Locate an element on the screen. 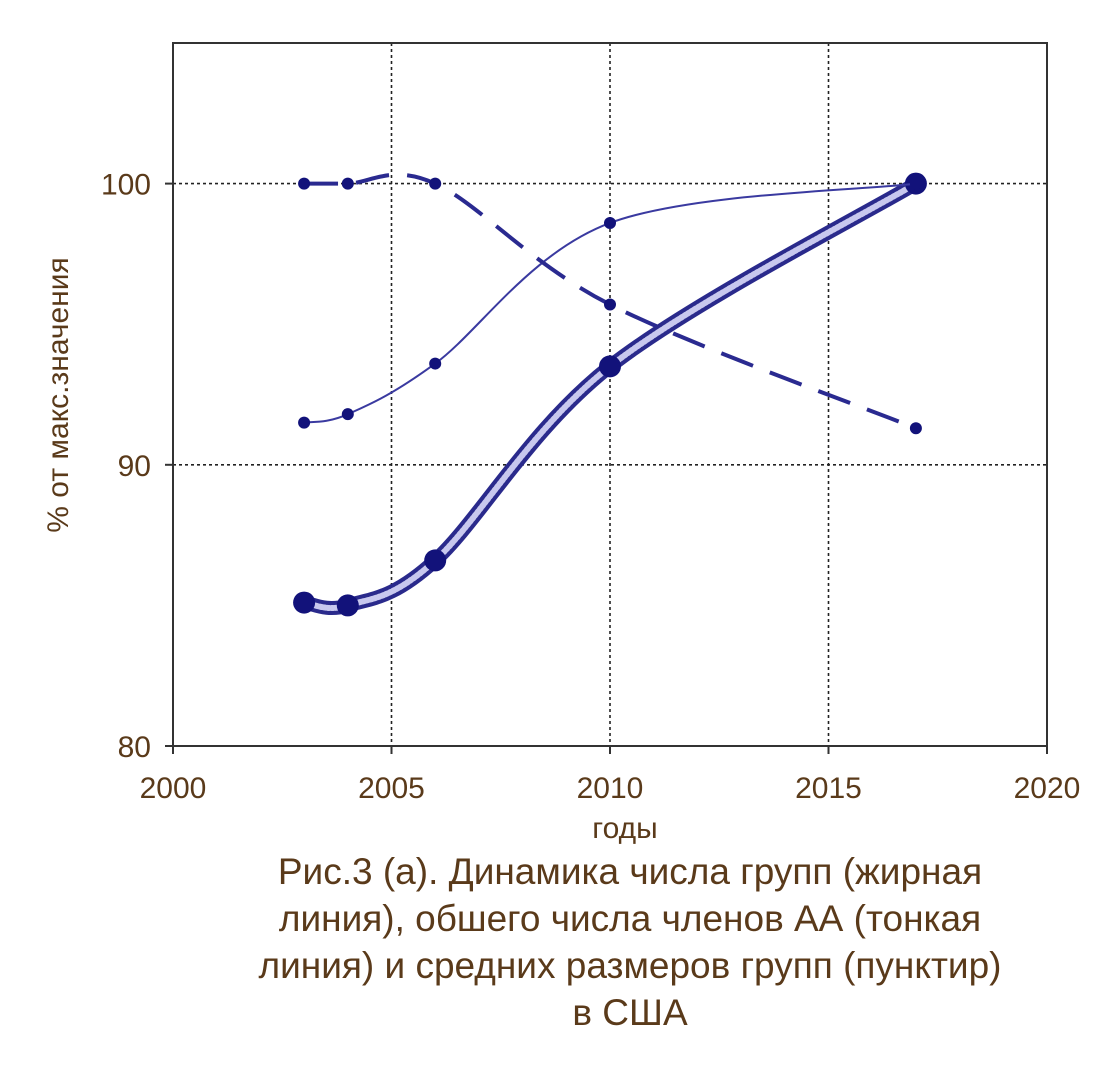 The image size is (1107, 1087). caption-line-2: линия), обшего числа членов АА (тонкая is located at coordinates (630, 918).